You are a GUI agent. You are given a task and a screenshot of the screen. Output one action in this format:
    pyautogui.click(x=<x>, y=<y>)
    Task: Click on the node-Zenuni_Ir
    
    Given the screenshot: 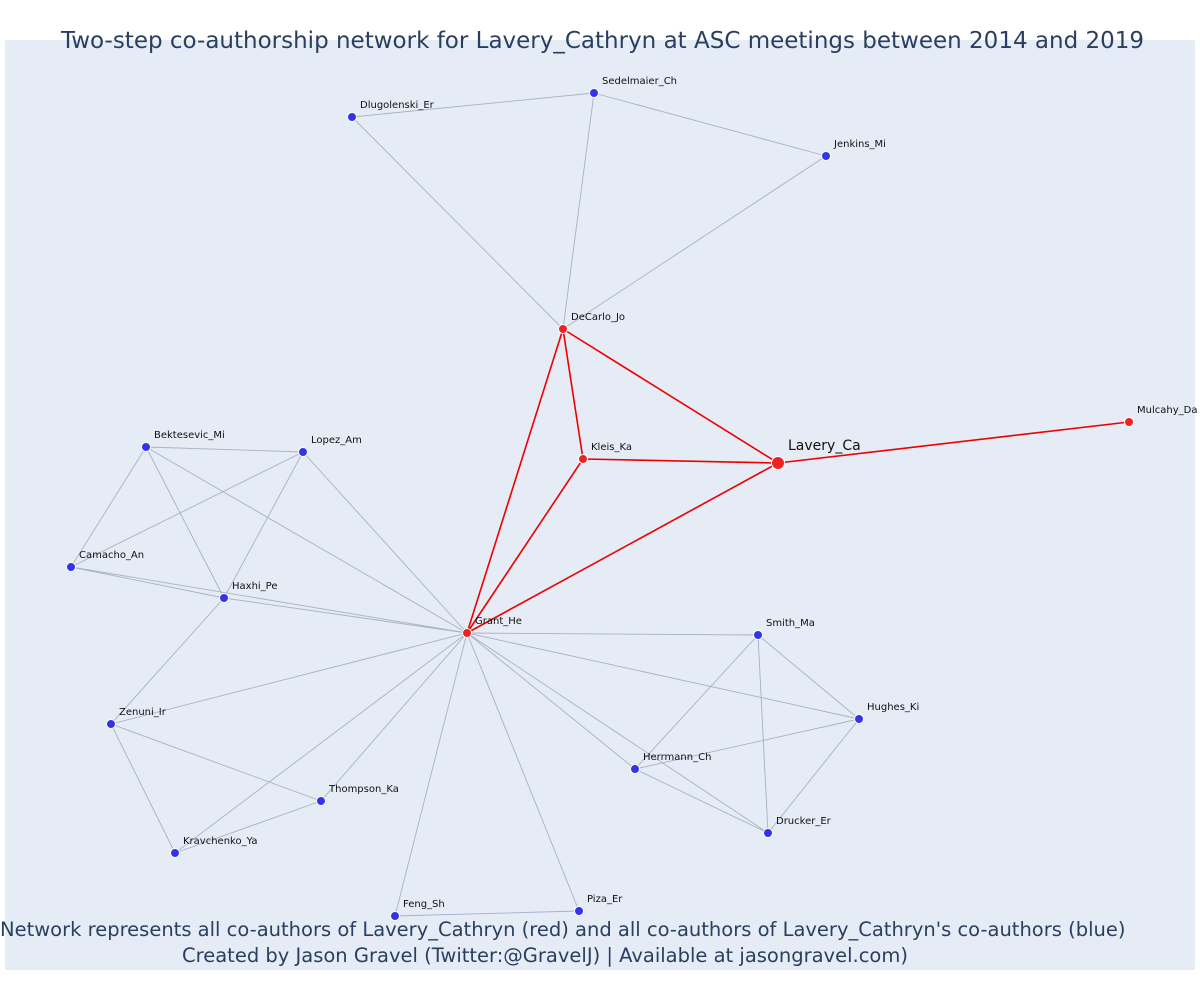 What is the action you would take?
    pyautogui.click(x=111, y=724)
    